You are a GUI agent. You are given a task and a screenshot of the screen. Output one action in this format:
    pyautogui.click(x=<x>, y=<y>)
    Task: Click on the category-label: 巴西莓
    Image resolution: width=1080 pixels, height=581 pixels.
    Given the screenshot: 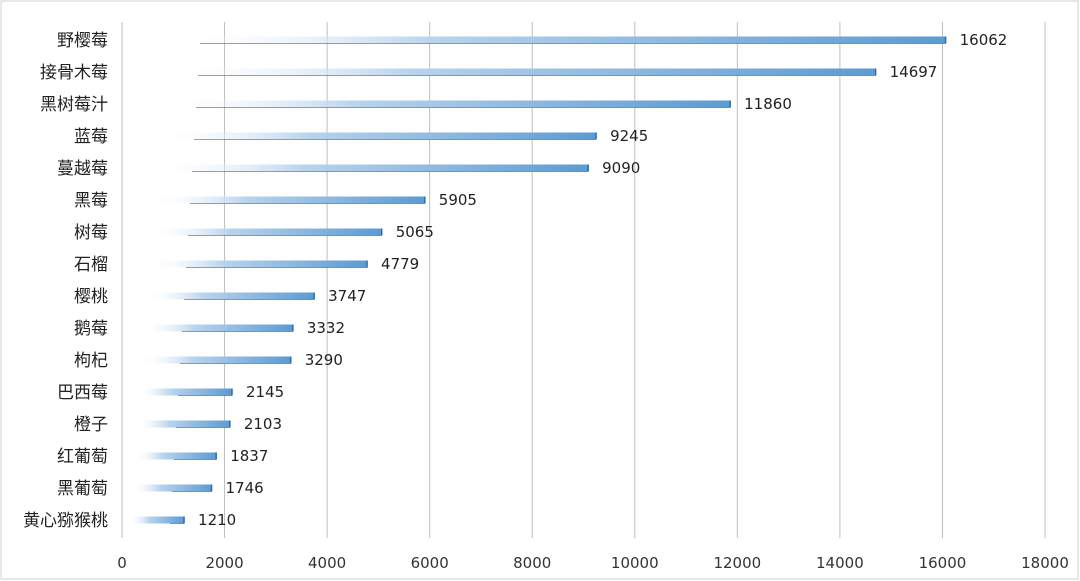 What is the action you would take?
    pyautogui.click(x=82, y=393)
    